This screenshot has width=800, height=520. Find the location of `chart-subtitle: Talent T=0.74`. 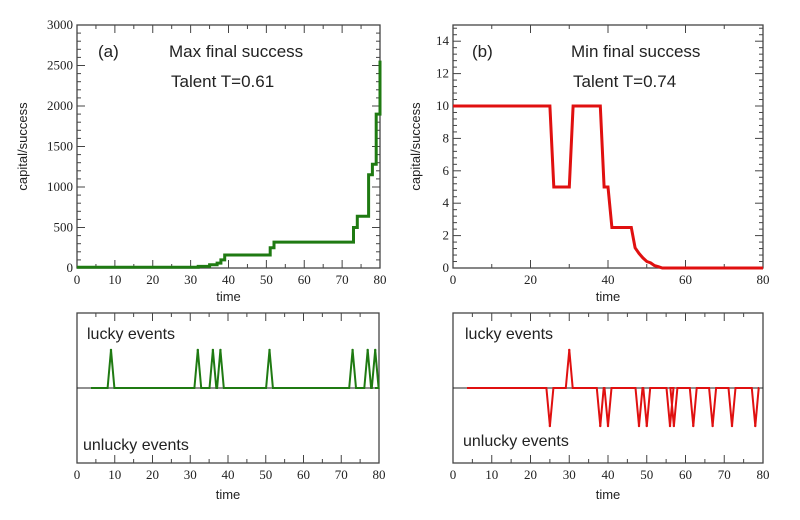

chart-subtitle: Talent T=0.74 is located at coordinates (624, 81).